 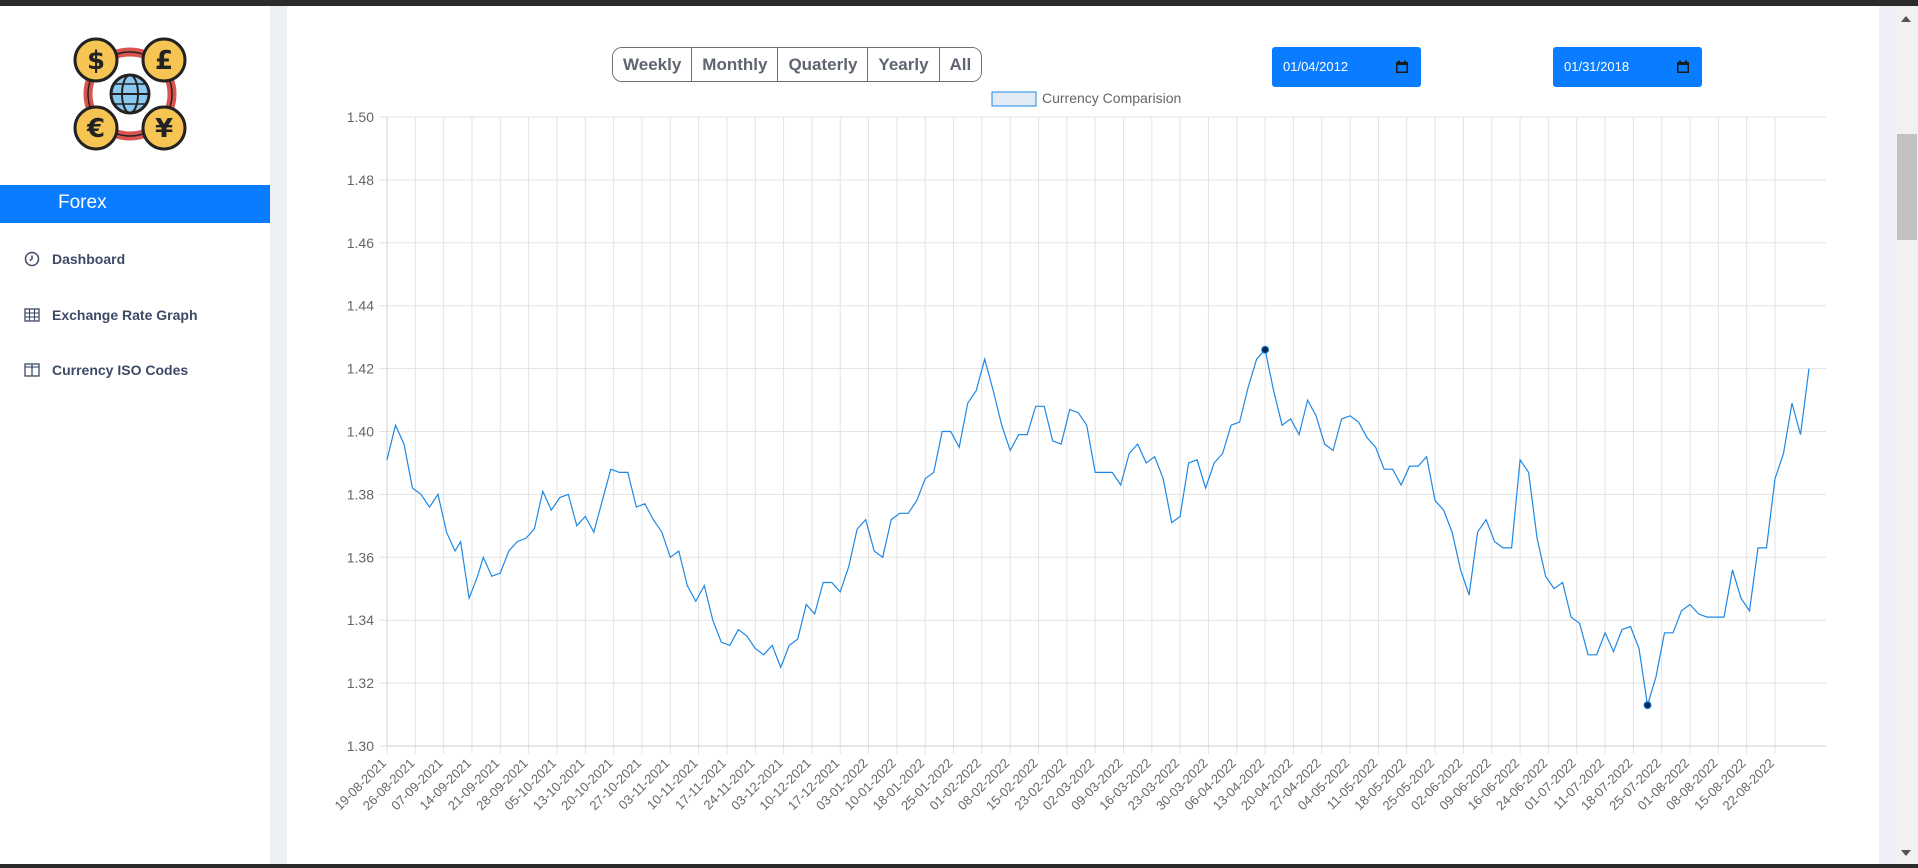 I want to click on scroll-up-arrow, so click(x=1906, y=19).